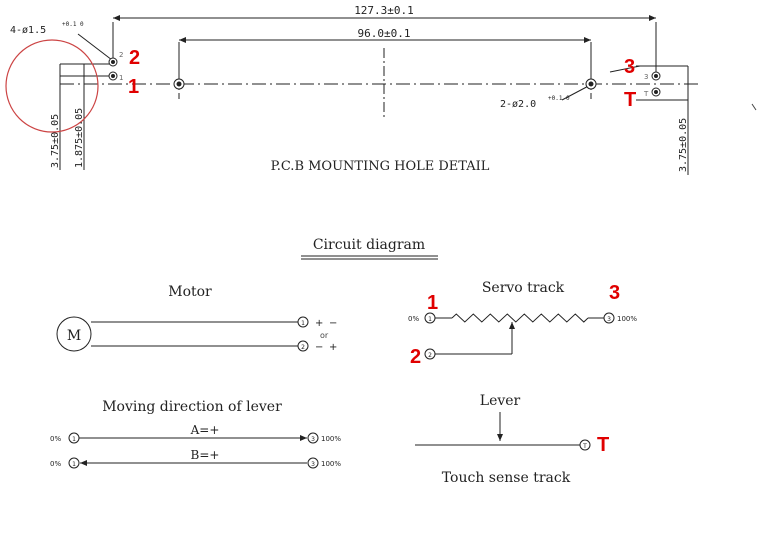 Image resolution: width=760 pixels, height=560 pixels. Describe the element at coordinates (74, 439) in the screenshot. I see `dir-a-pin-1: 1` at that location.